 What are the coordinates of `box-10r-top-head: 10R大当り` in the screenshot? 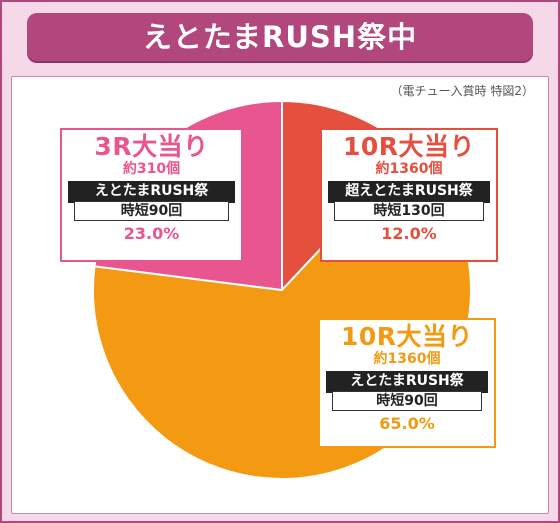 It's located at (409, 146).